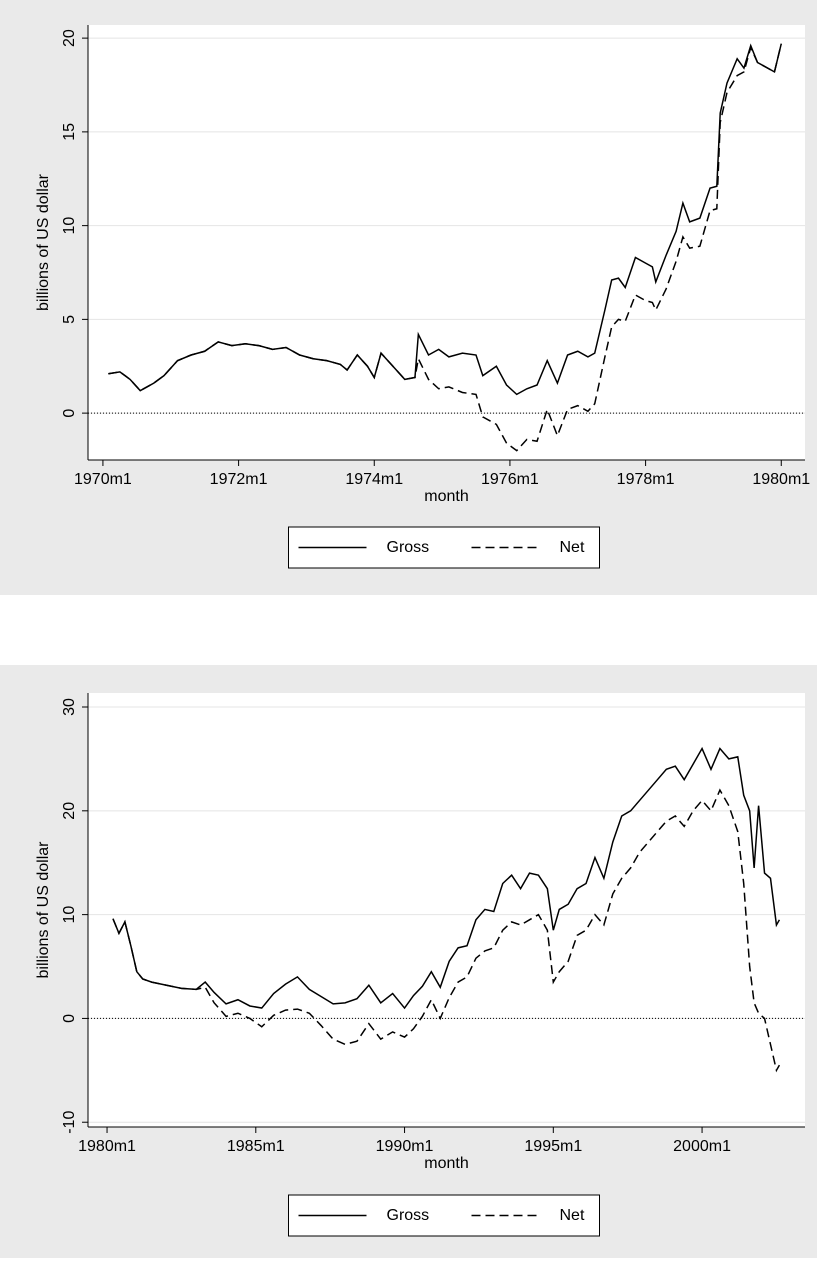 The height and width of the screenshot is (1263, 817). What do you see at coordinates (69, 707) in the screenshot?
I see `y-tick-label: 30` at bounding box center [69, 707].